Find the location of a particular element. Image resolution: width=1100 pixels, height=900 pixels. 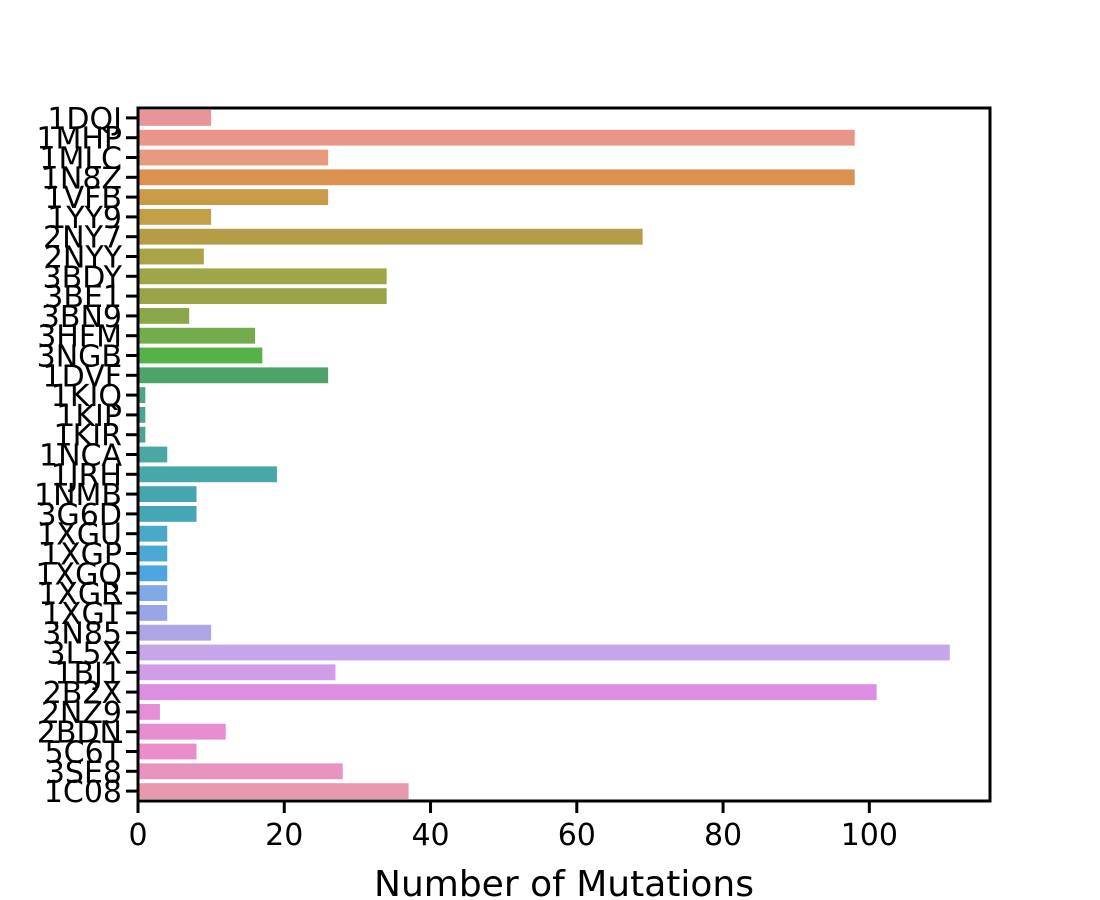

bar-1nmb is located at coordinates (167, 494).